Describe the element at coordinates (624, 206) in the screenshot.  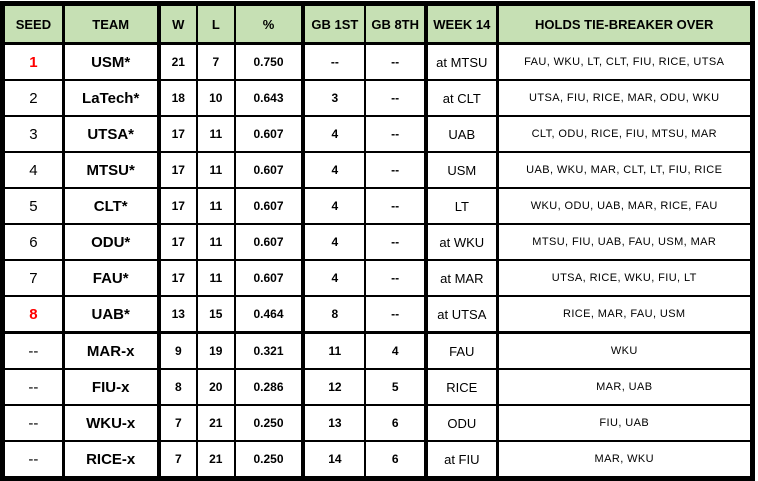
I see `tiebreaker-cell: WKU, ODU, UAB, MAR, RICE, FAU` at that location.